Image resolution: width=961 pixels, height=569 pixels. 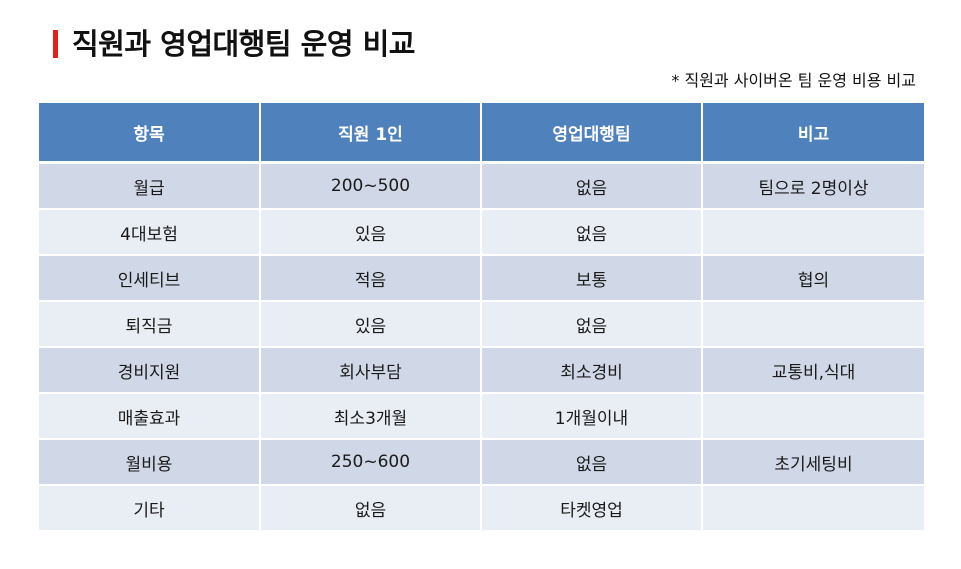 What do you see at coordinates (371, 370) in the screenshot?
I see `table-cell: 회사부담` at bounding box center [371, 370].